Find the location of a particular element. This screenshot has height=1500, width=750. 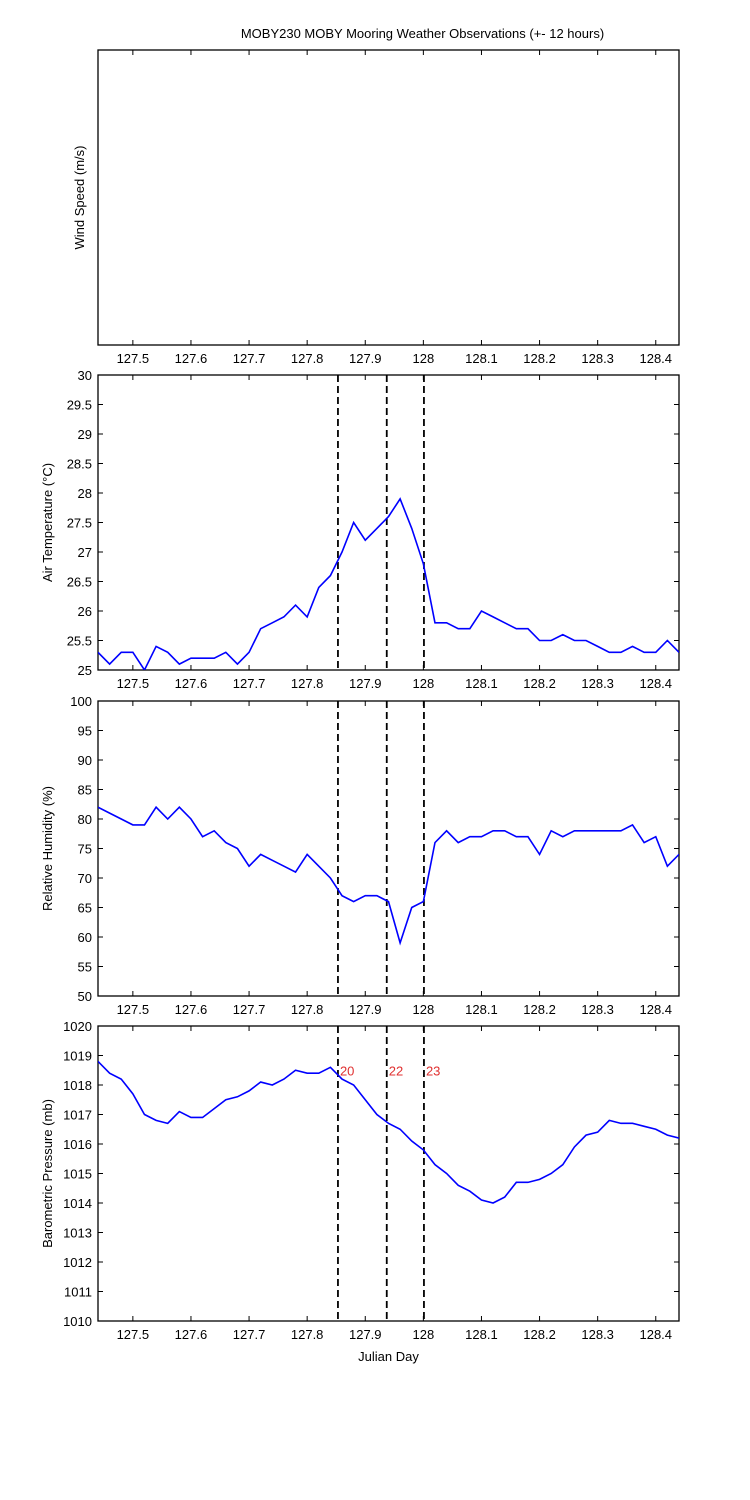

y-tick-label: 29.5 is located at coordinates (79, 405).